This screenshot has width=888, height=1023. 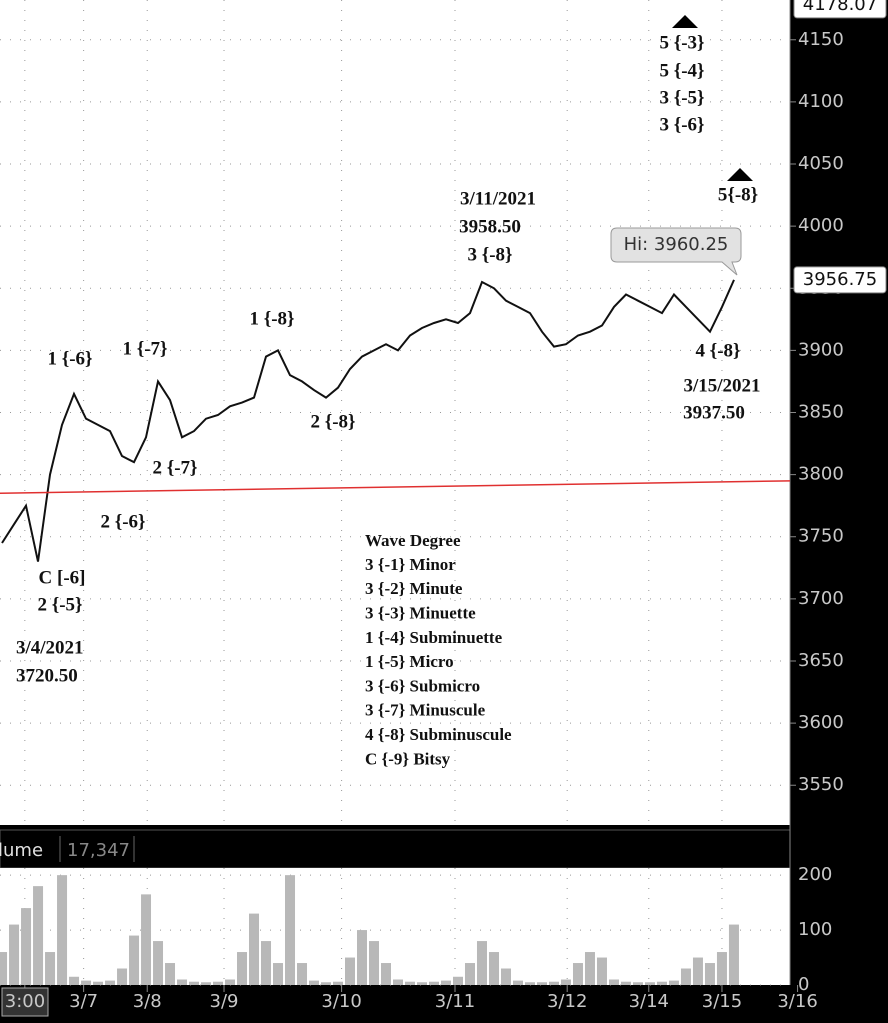 What do you see at coordinates (395, 487) in the screenshot?
I see `trend-line` at bounding box center [395, 487].